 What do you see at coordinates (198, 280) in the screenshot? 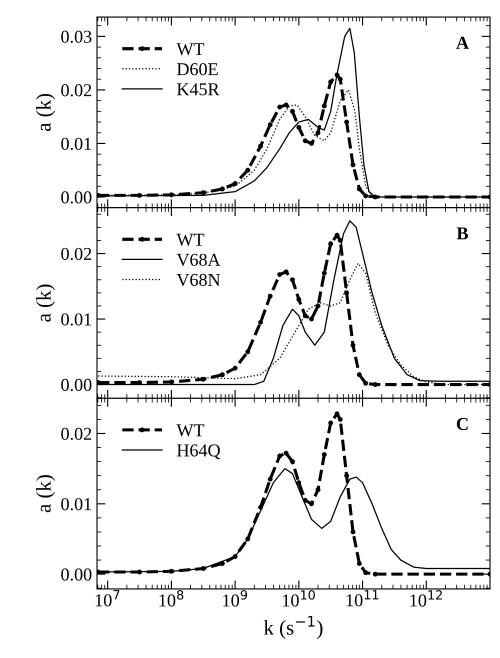
I see `legend-label: V68N` at bounding box center [198, 280].